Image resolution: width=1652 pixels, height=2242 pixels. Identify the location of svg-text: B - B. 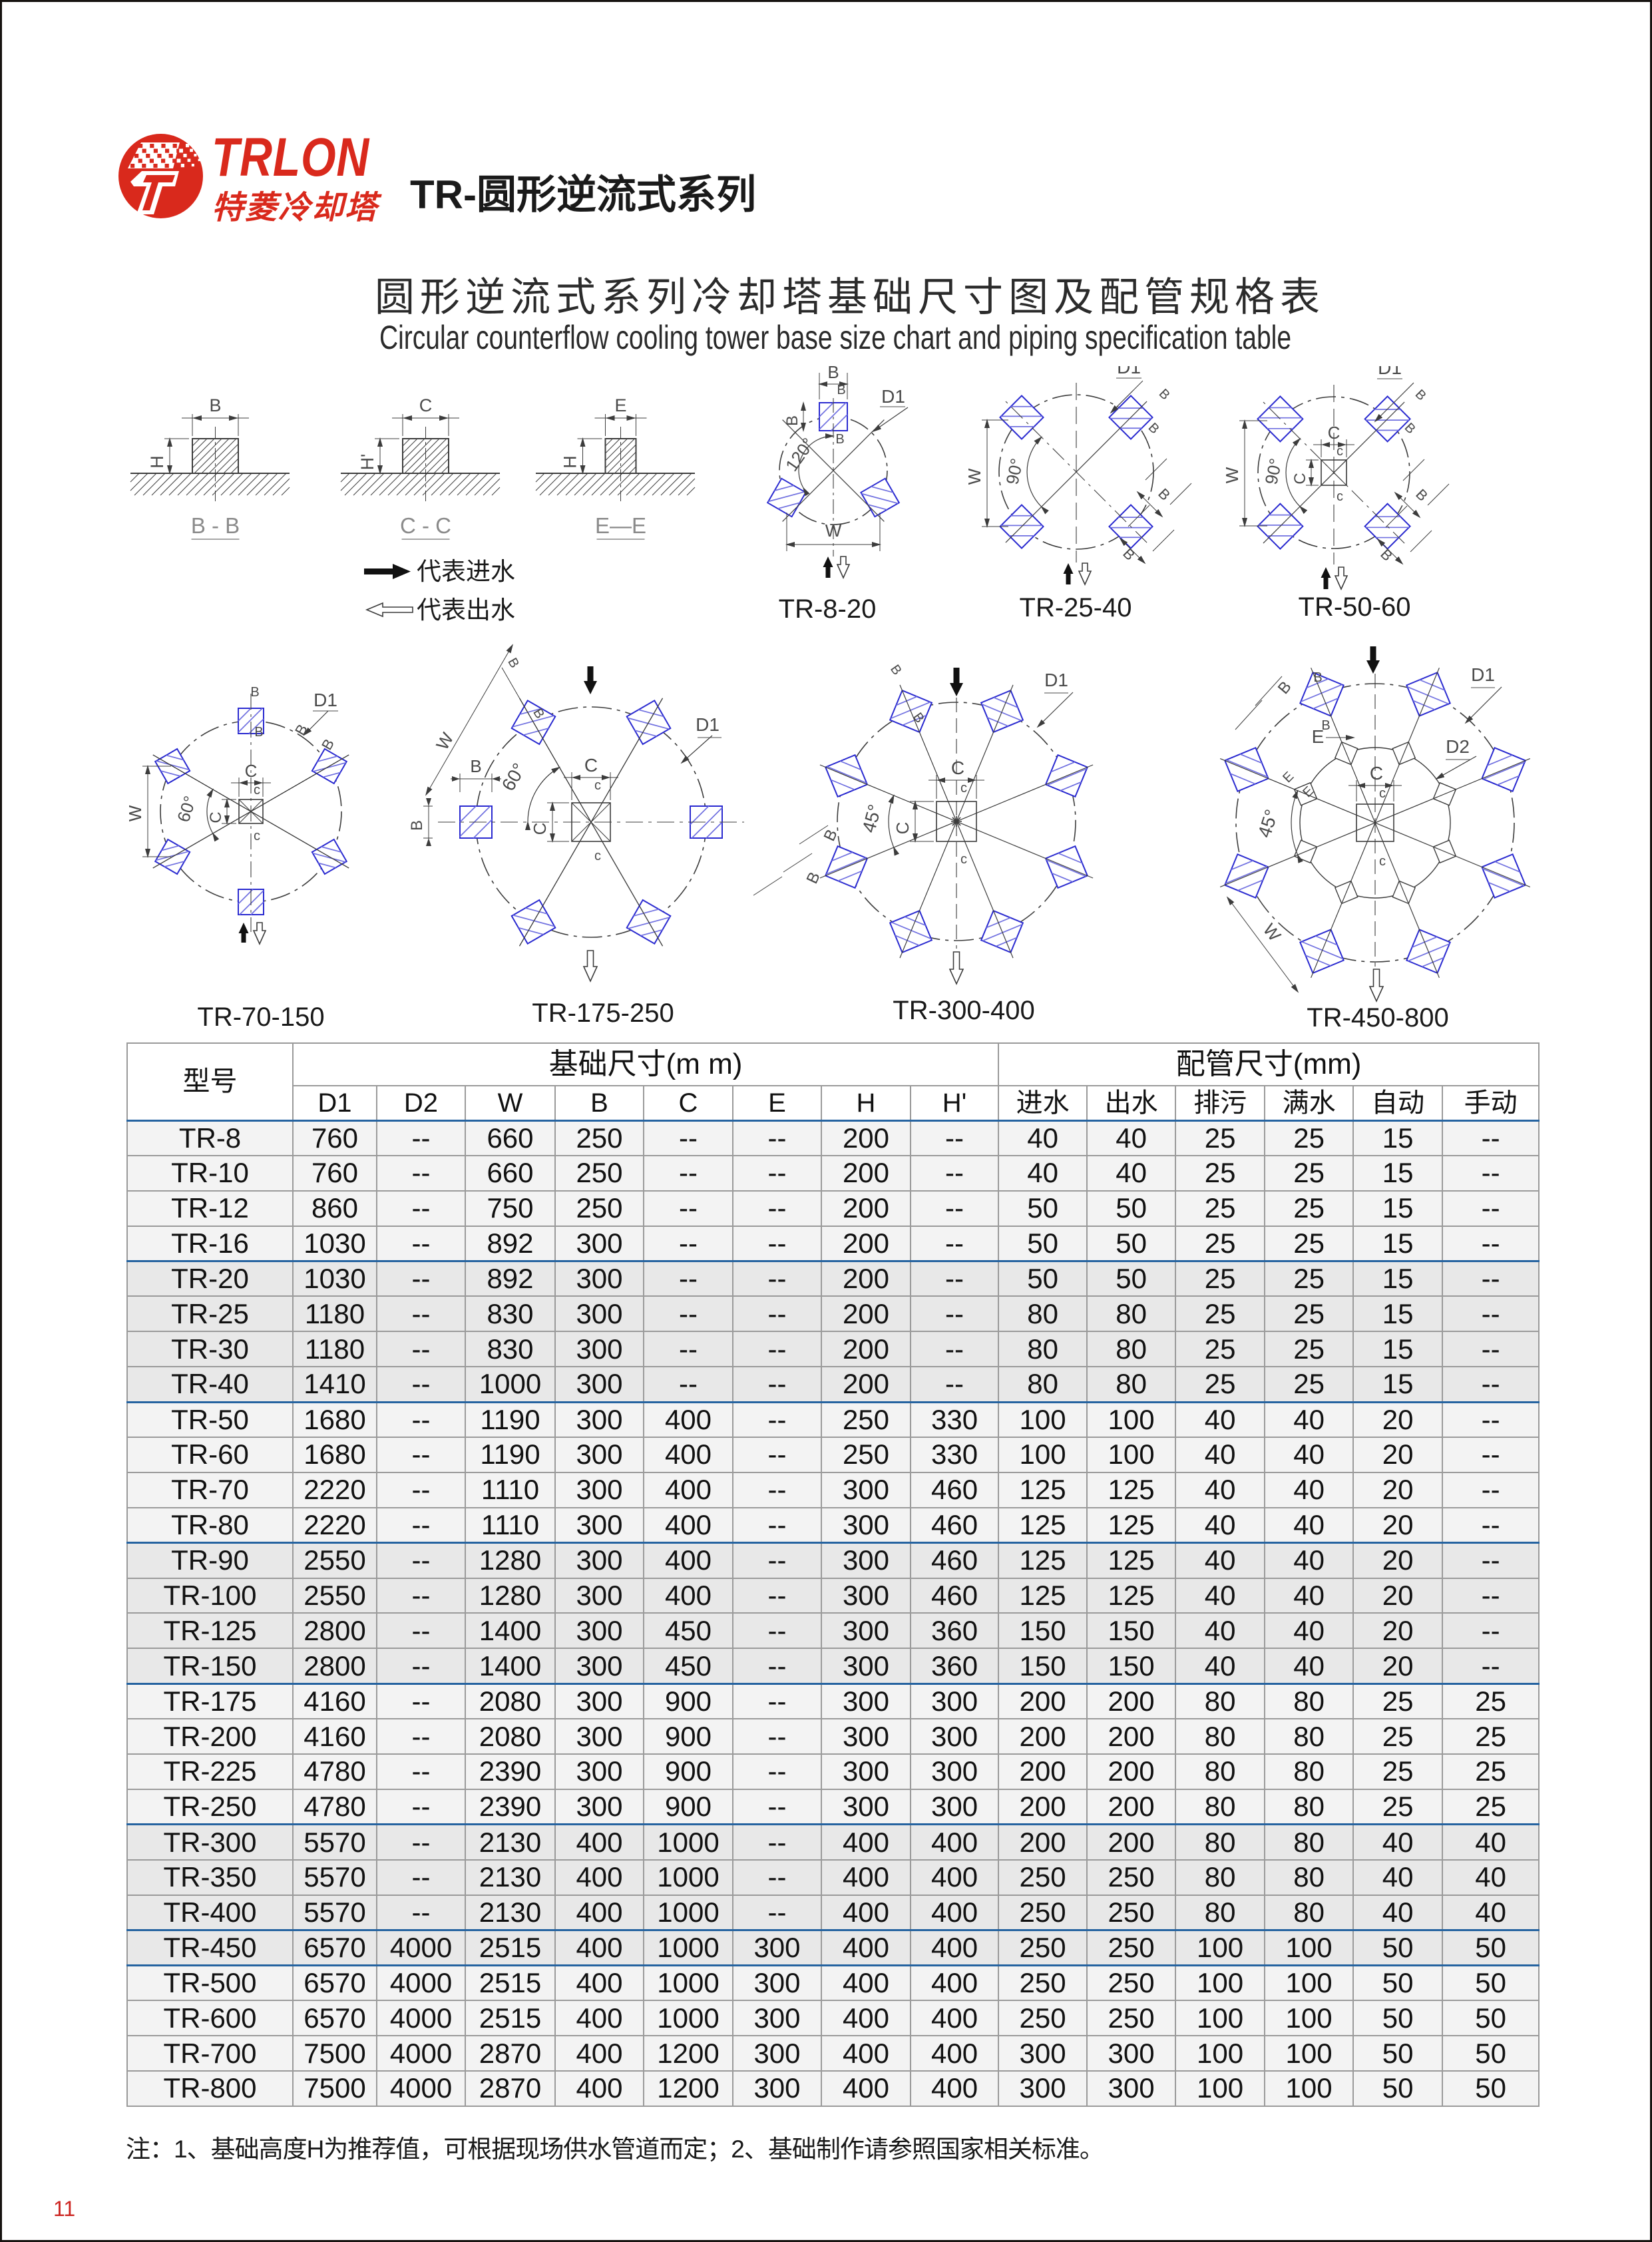
(215, 525).